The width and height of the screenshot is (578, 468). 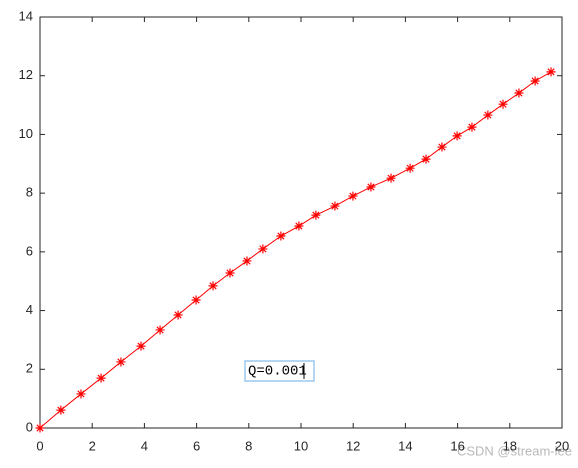 What do you see at coordinates (144, 445) in the screenshot?
I see `x-tick-label: 4` at bounding box center [144, 445].